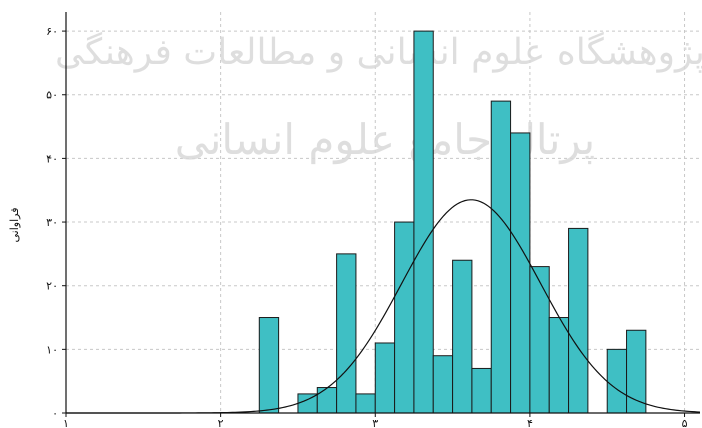  Describe the element at coordinates (385, 140) in the screenshot. I see `watermark-line-2: پرتال جامع علوم انسانی` at that location.